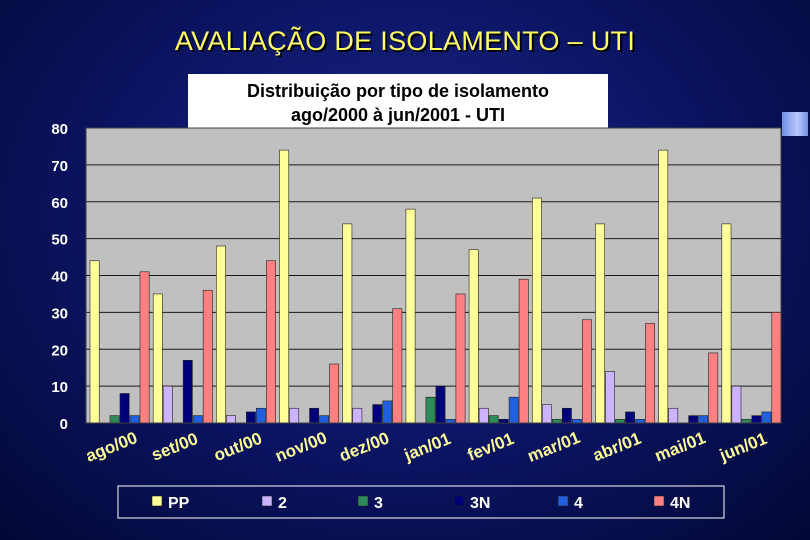  I want to click on legend-swatch-3n, so click(459, 501).